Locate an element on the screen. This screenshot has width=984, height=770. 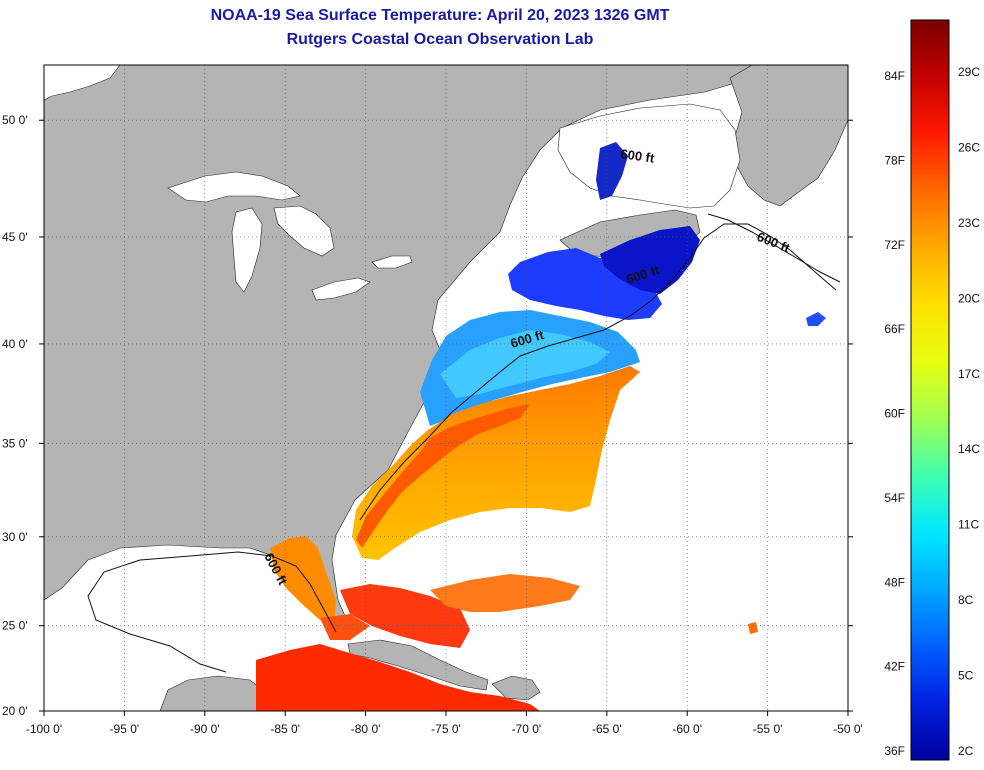
lon-tick-label: -90 0' is located at coordinates (205, 729).